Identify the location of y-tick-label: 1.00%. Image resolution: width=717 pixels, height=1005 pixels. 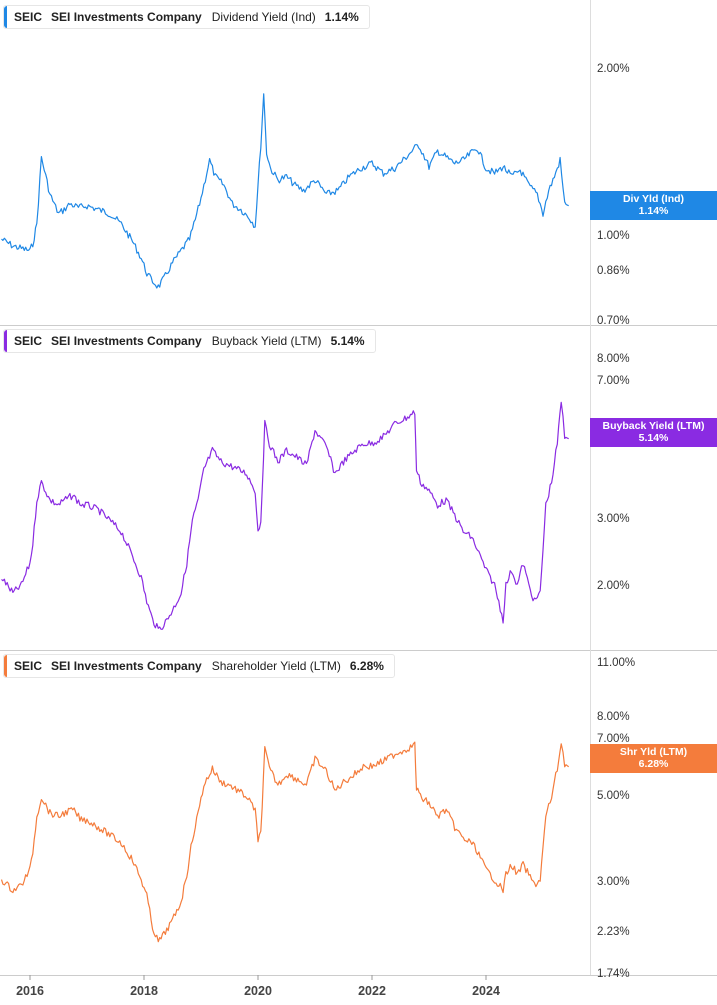
(613, 236).